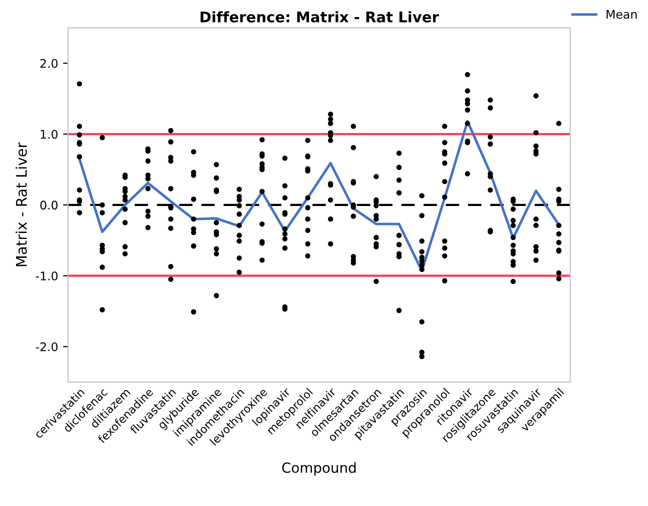 Image resolution: width=648 pixels, height=506 pixels. Describe the element at coordinates (319, 16) in the screenshot. I see `chart-title: Difference: Matrix - Rat Liver` at that location.